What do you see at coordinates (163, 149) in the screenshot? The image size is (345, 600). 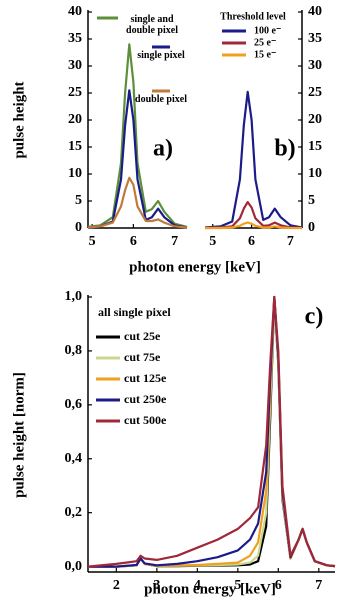 I see `panel-label: a)` at bounding box center [163, 149].